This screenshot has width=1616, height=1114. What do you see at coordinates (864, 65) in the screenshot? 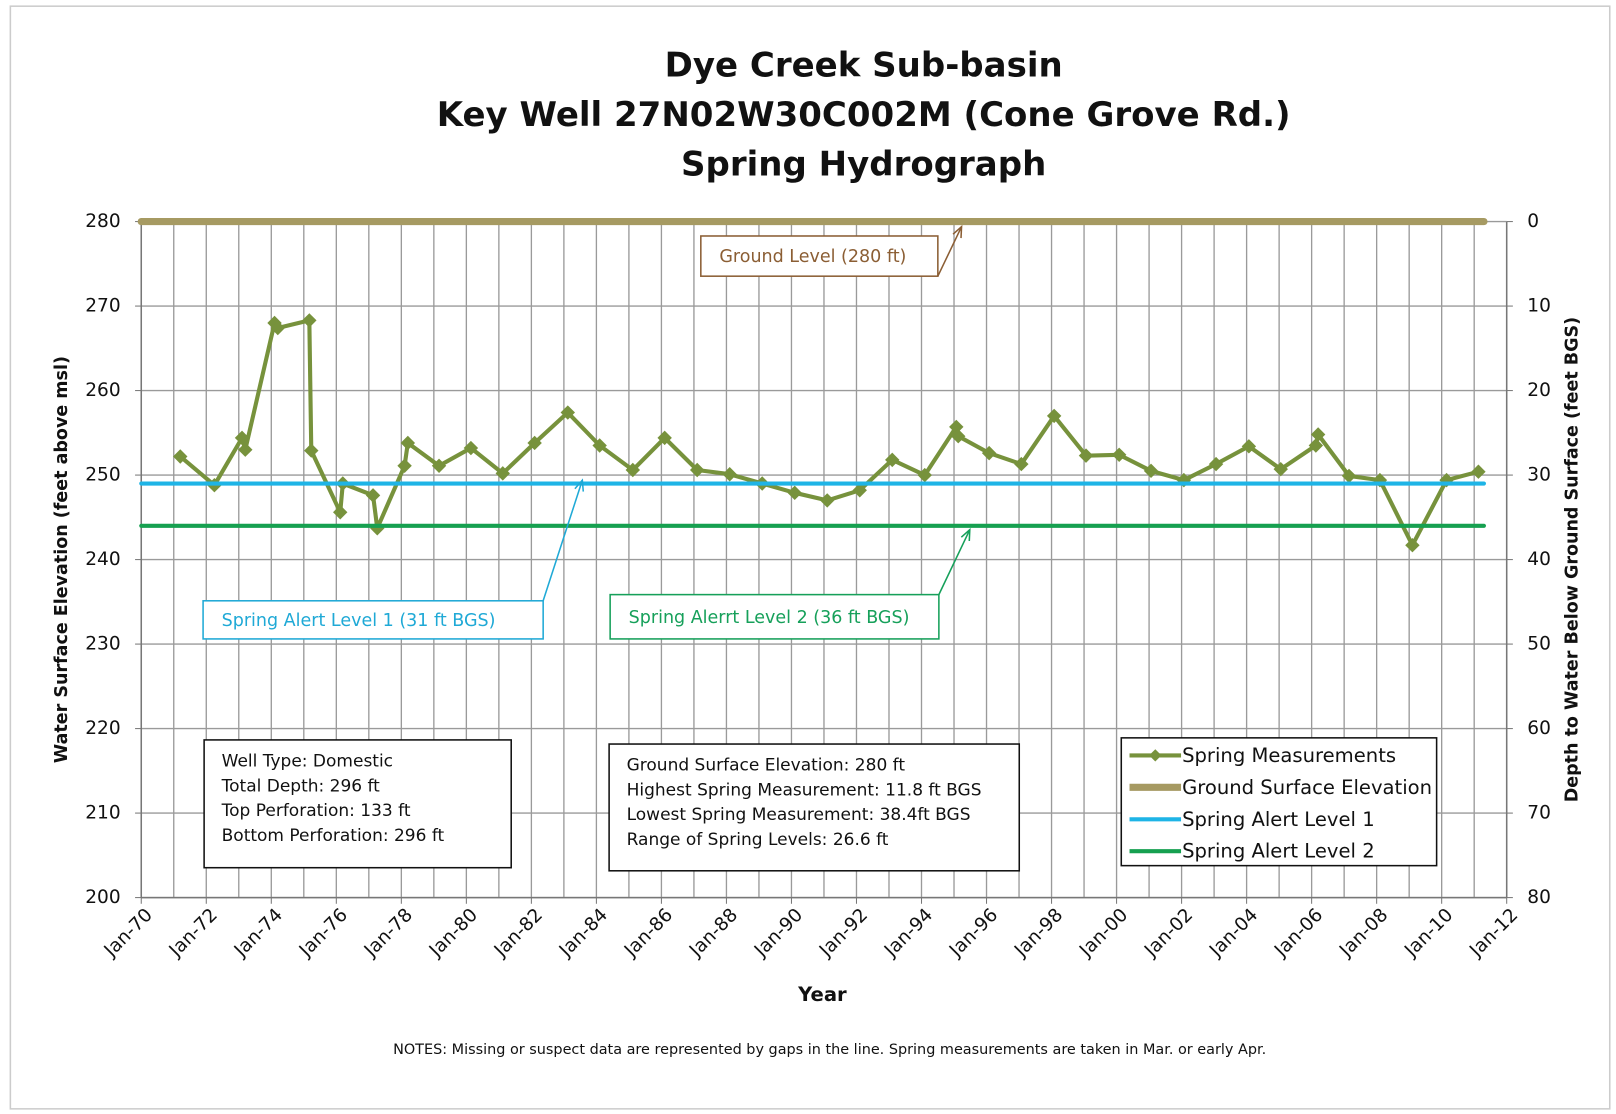
I see `chart-title: Dye Creek Sub-basin` at bounding box center [864, 65].